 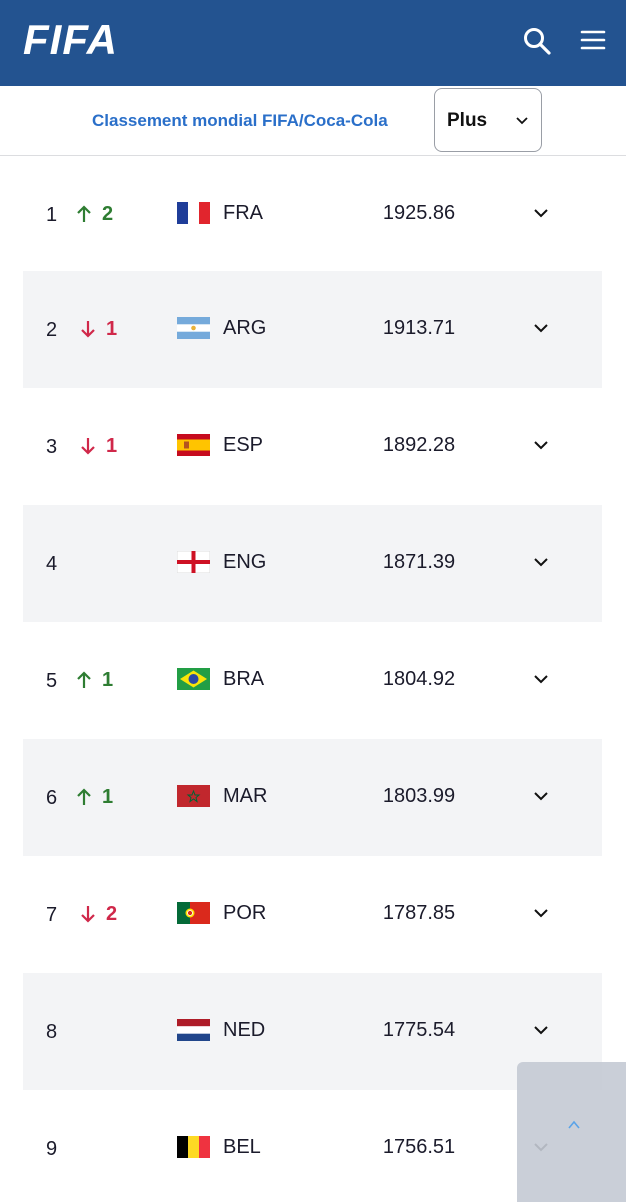 I want to click on ranking-row: 5 1 BRA 1804.92, so click(x=312, y=680).